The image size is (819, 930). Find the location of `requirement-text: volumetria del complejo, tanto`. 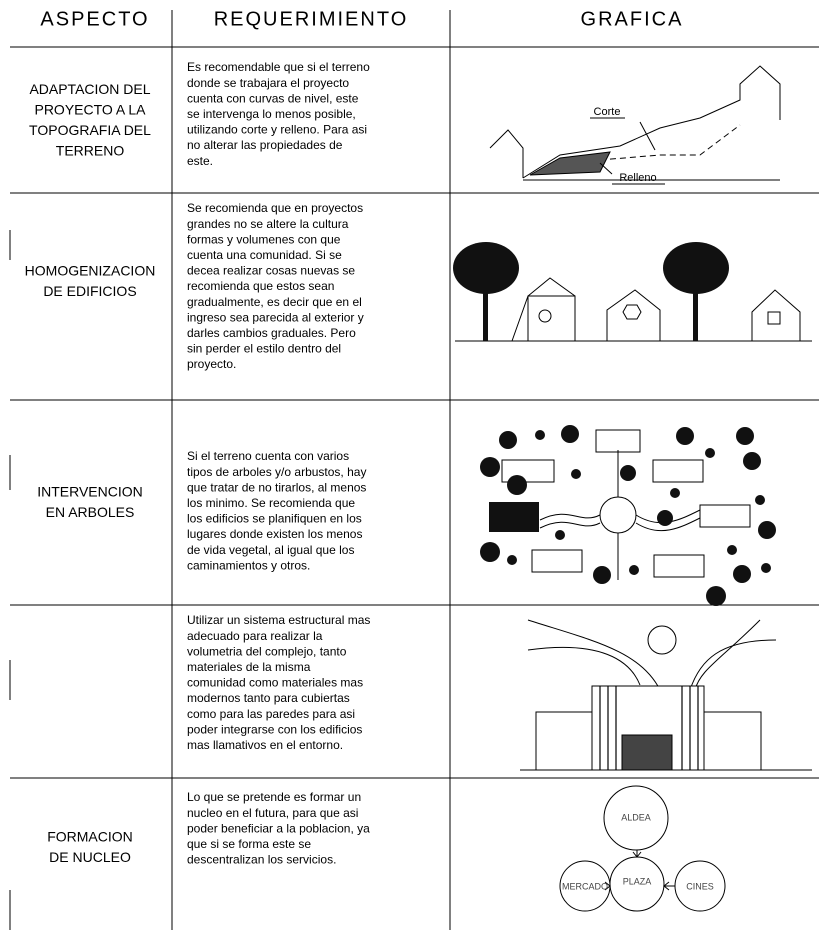

requirement-text: volumetria del complejo, tanto is located at coordinates (267, 651).